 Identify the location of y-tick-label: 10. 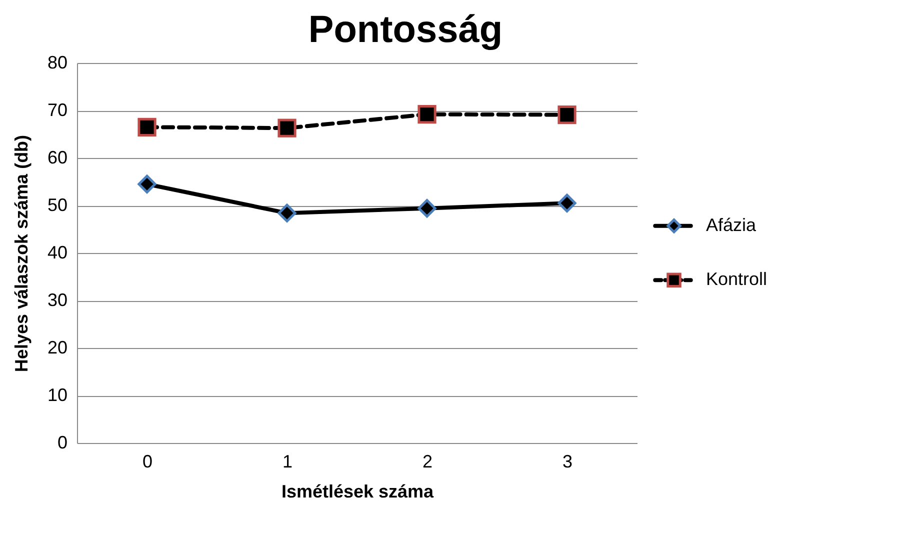
(57, 395).